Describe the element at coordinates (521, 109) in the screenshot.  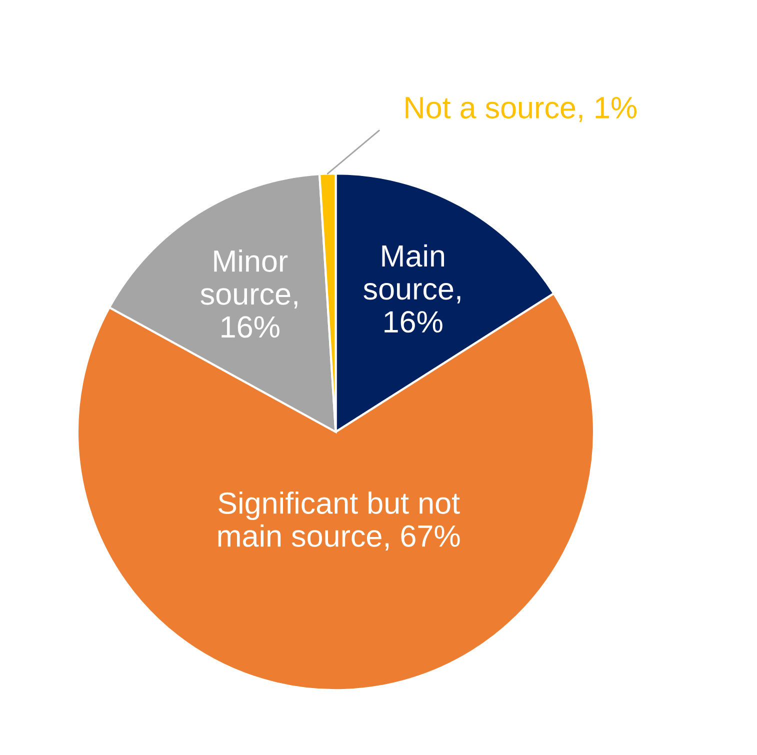
I see `slice-label: Not a source, 1%` at that location.